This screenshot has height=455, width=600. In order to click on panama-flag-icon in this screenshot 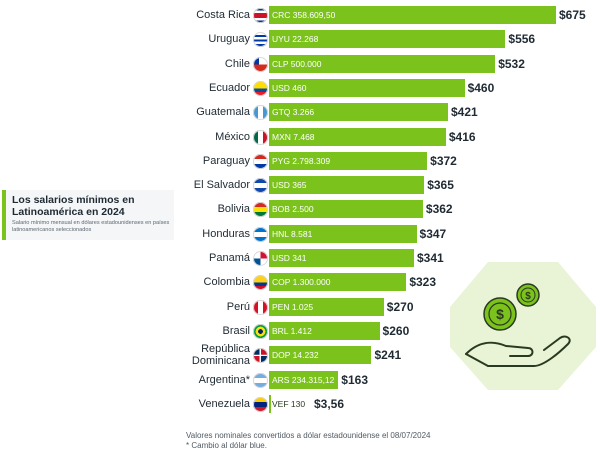, I will do `click(260, 258)`.